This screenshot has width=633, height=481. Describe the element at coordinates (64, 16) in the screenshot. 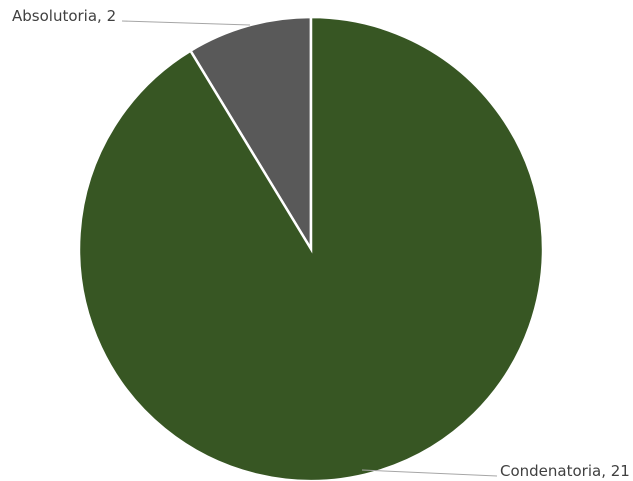

I see `data-label-absolutoria: Absolutoria, 2` at that location.